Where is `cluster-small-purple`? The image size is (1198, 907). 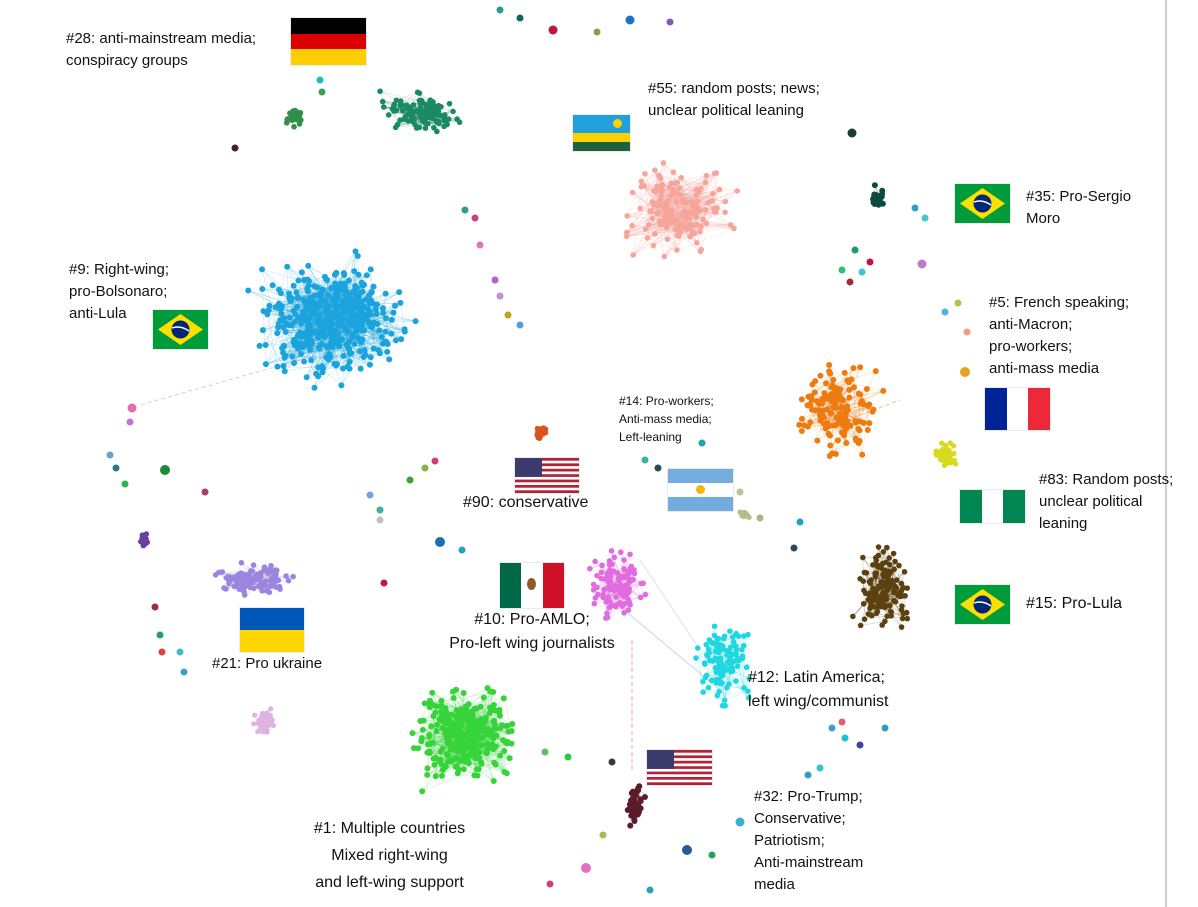 cluster-small-purple is located at coordinates (144, 540).